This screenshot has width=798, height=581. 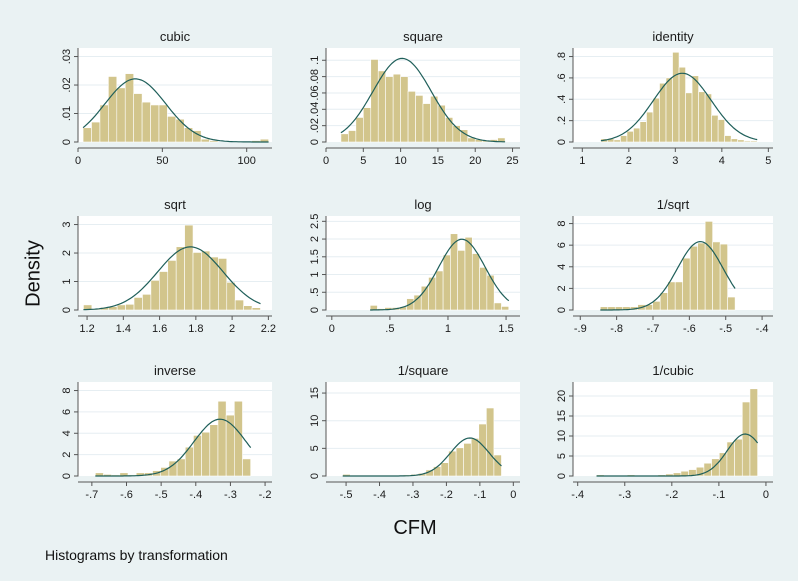 What do you see at coordinates (67, 56) in the screenshot?
I see `y-tick-label: .03` at bounding box center [67, 56].